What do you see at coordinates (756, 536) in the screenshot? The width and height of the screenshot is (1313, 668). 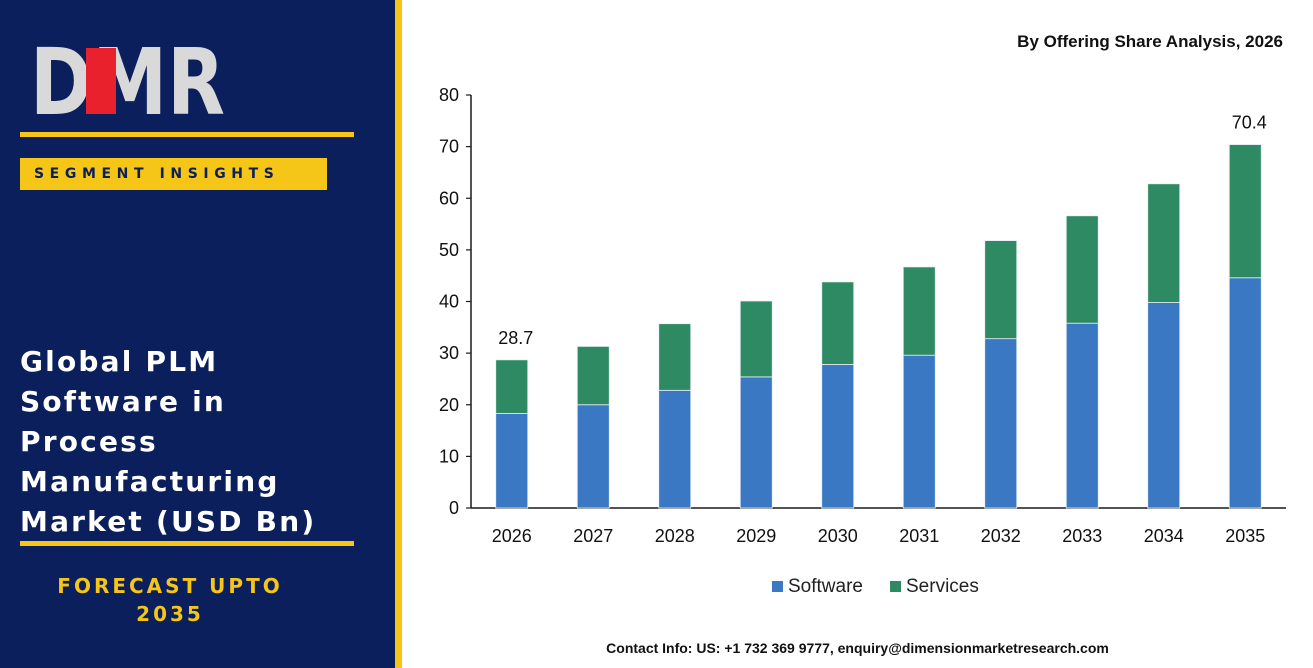 I see `x-tick-label: 2029` at bounding box center [756, 536].